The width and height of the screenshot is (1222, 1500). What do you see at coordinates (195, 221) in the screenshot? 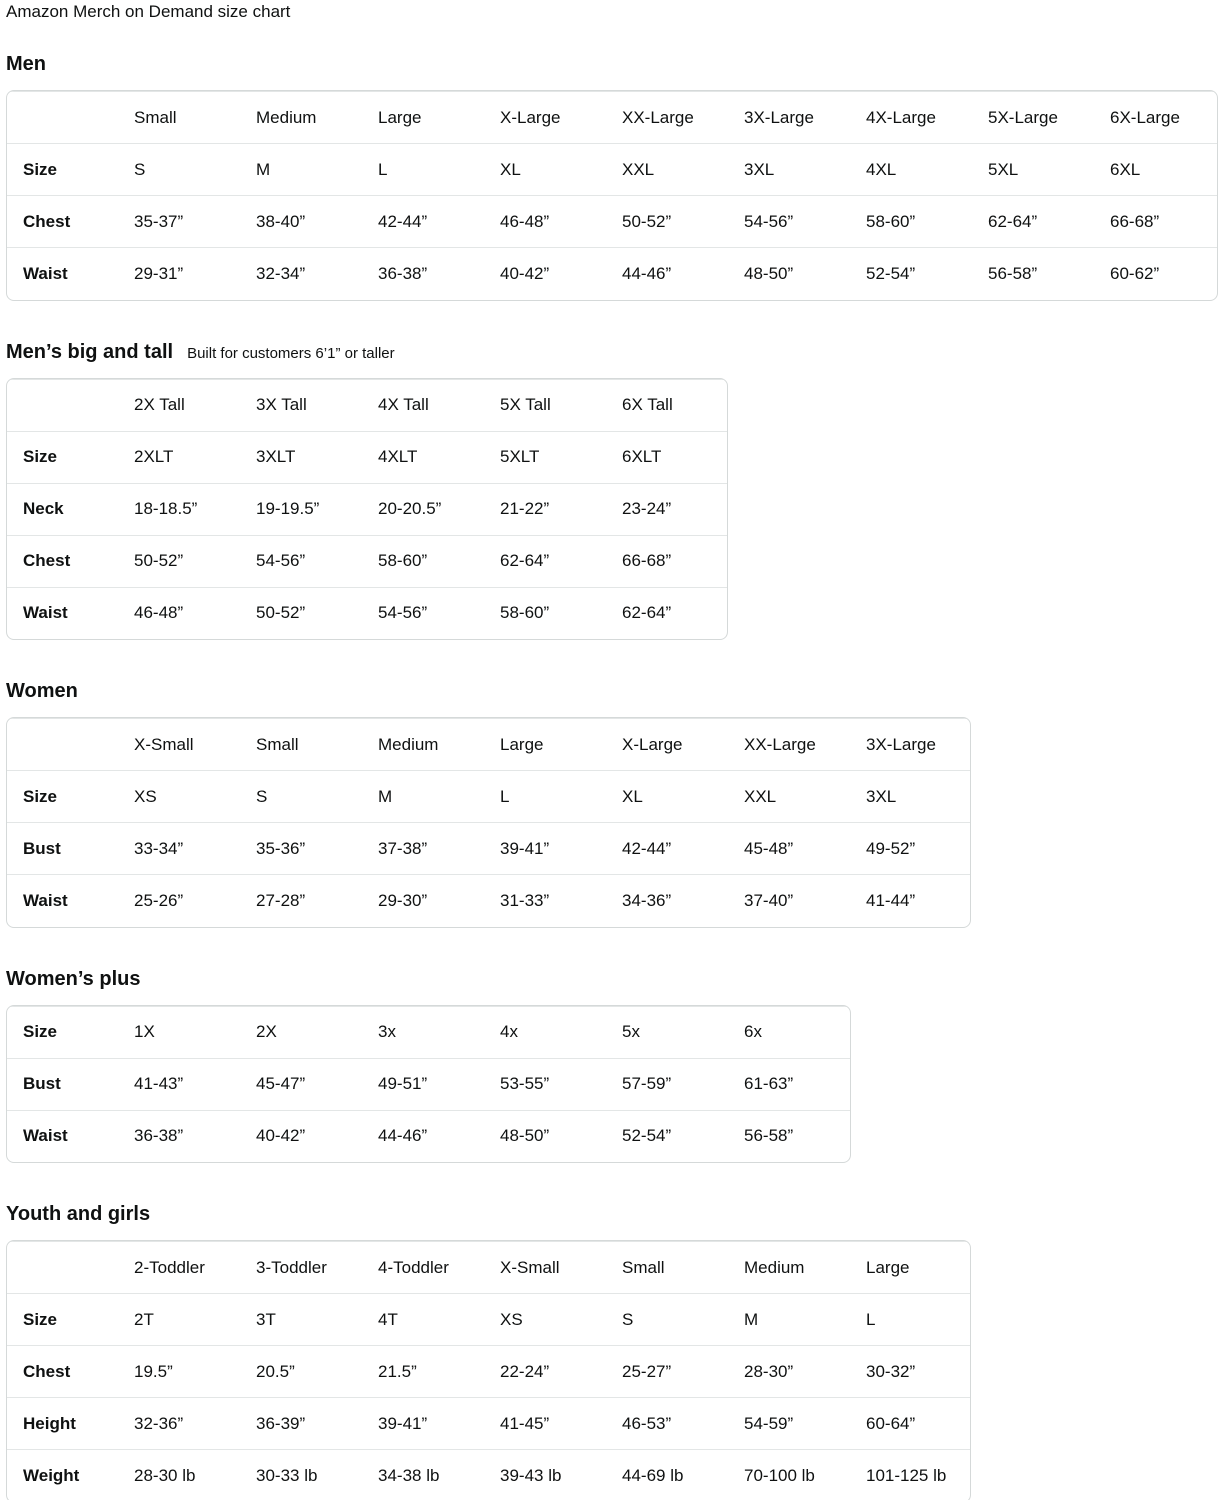
I see `table-cell: 35-37”` at bounding box center [195, 221].